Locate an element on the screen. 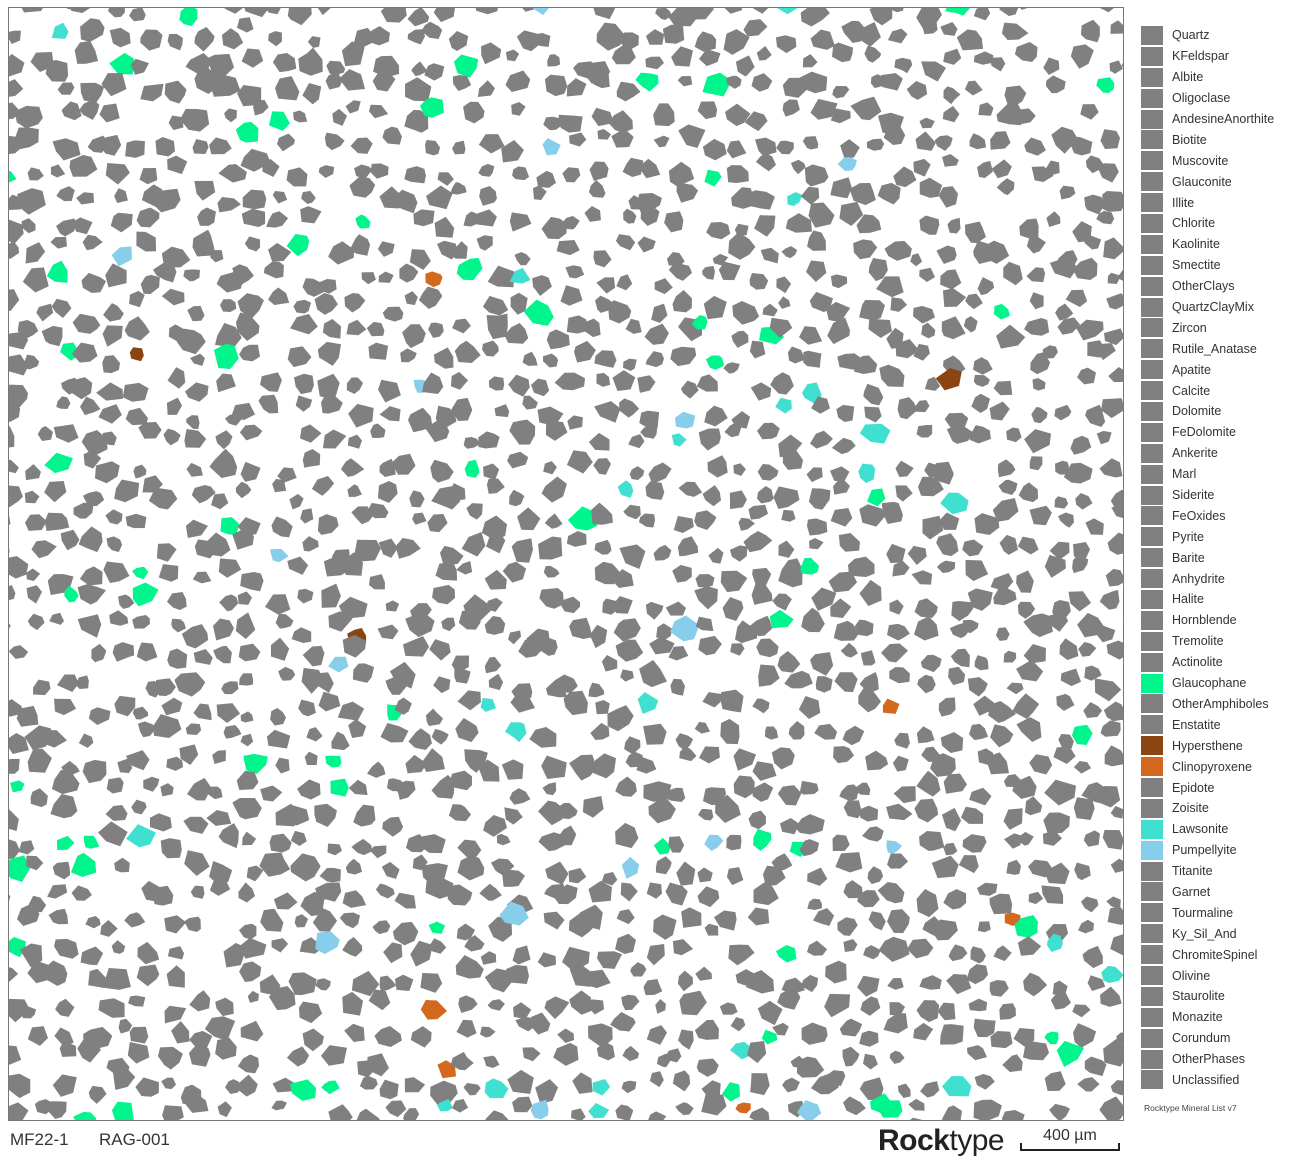  legend-item: Monazite is located at coordinates (1221, 1017).